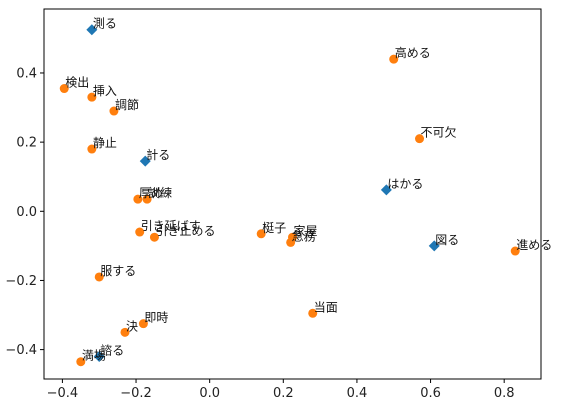 This screenshot has height=404, width=563. What do you see at coordinates (430, 393) in the screenshot?
I see `x-tick-label: 0.6` at bounding box center [430, 393].